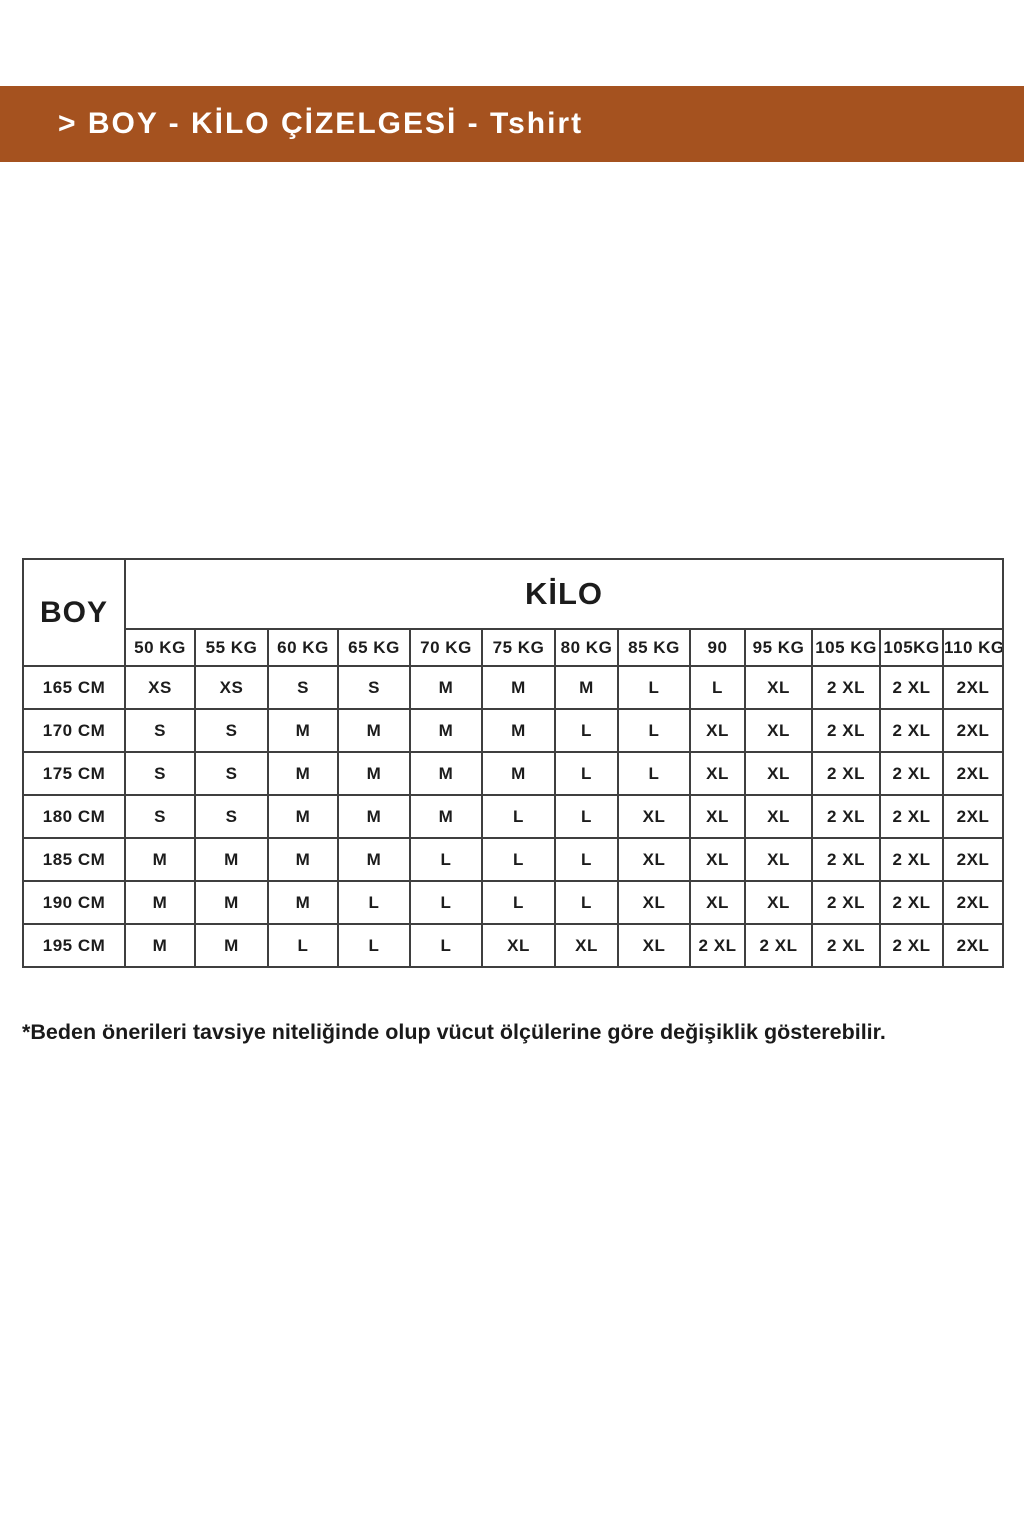 This screenshot has height=1536, width=1024. Describe the element at coordinates (74, 859) in the screenshot. I see `height-row-label: 185 CM` at that location.